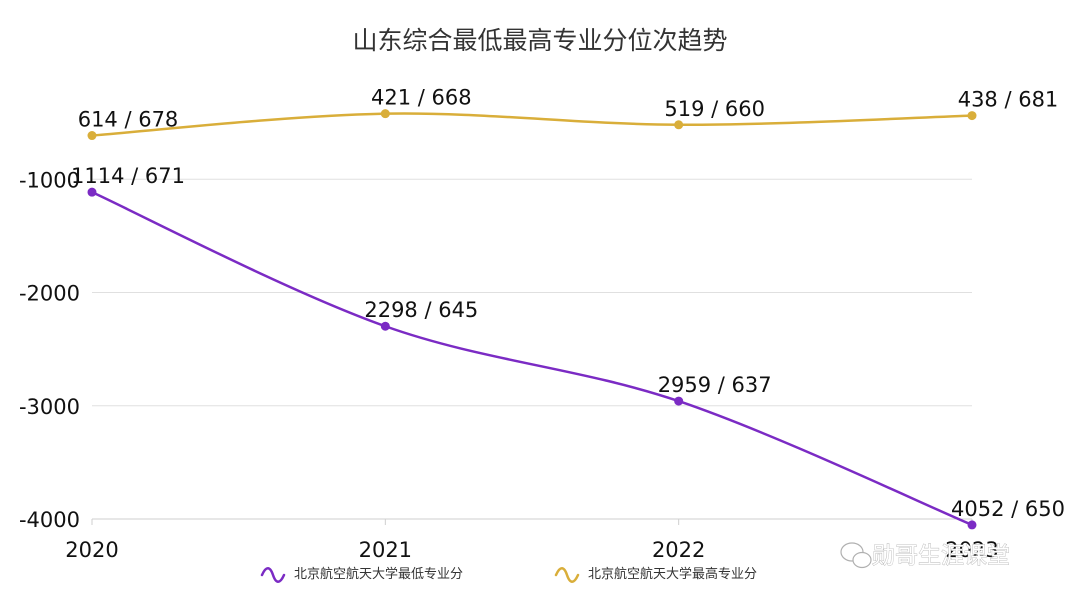 The width and height of the screenshot is (1080, 602). What do you see at coordinates (128, 176) in the screenshot?
I see `data-label: 1114 / 671` at bounding box center [128, 176].